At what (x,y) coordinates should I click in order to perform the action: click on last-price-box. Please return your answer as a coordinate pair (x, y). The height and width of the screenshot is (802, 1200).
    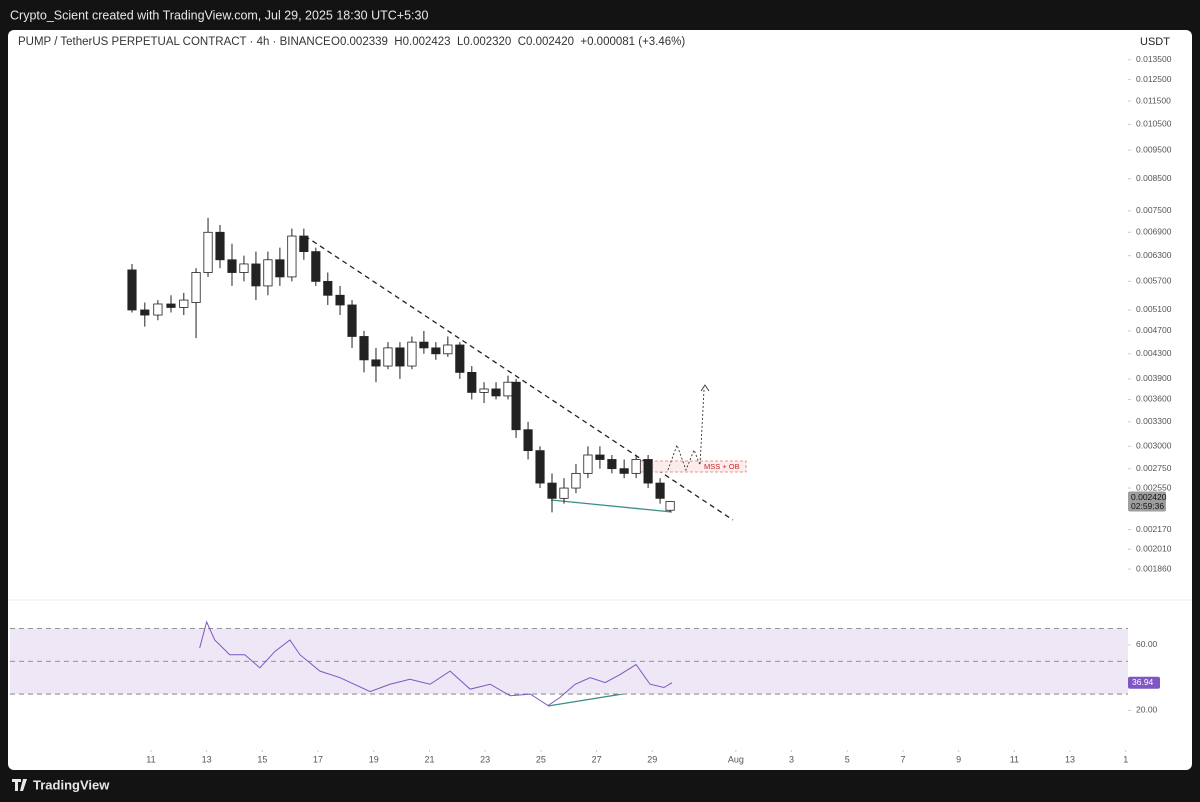
    Looking at the image, I should click on (1147, 501).